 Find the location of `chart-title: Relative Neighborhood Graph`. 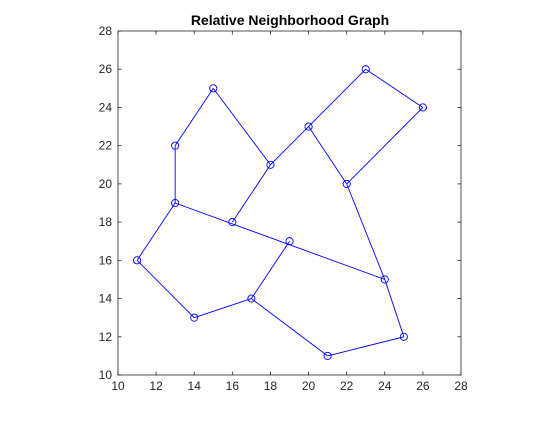

chart-title: Relative Neighborhood Graph is located at coordinates (290, 20).